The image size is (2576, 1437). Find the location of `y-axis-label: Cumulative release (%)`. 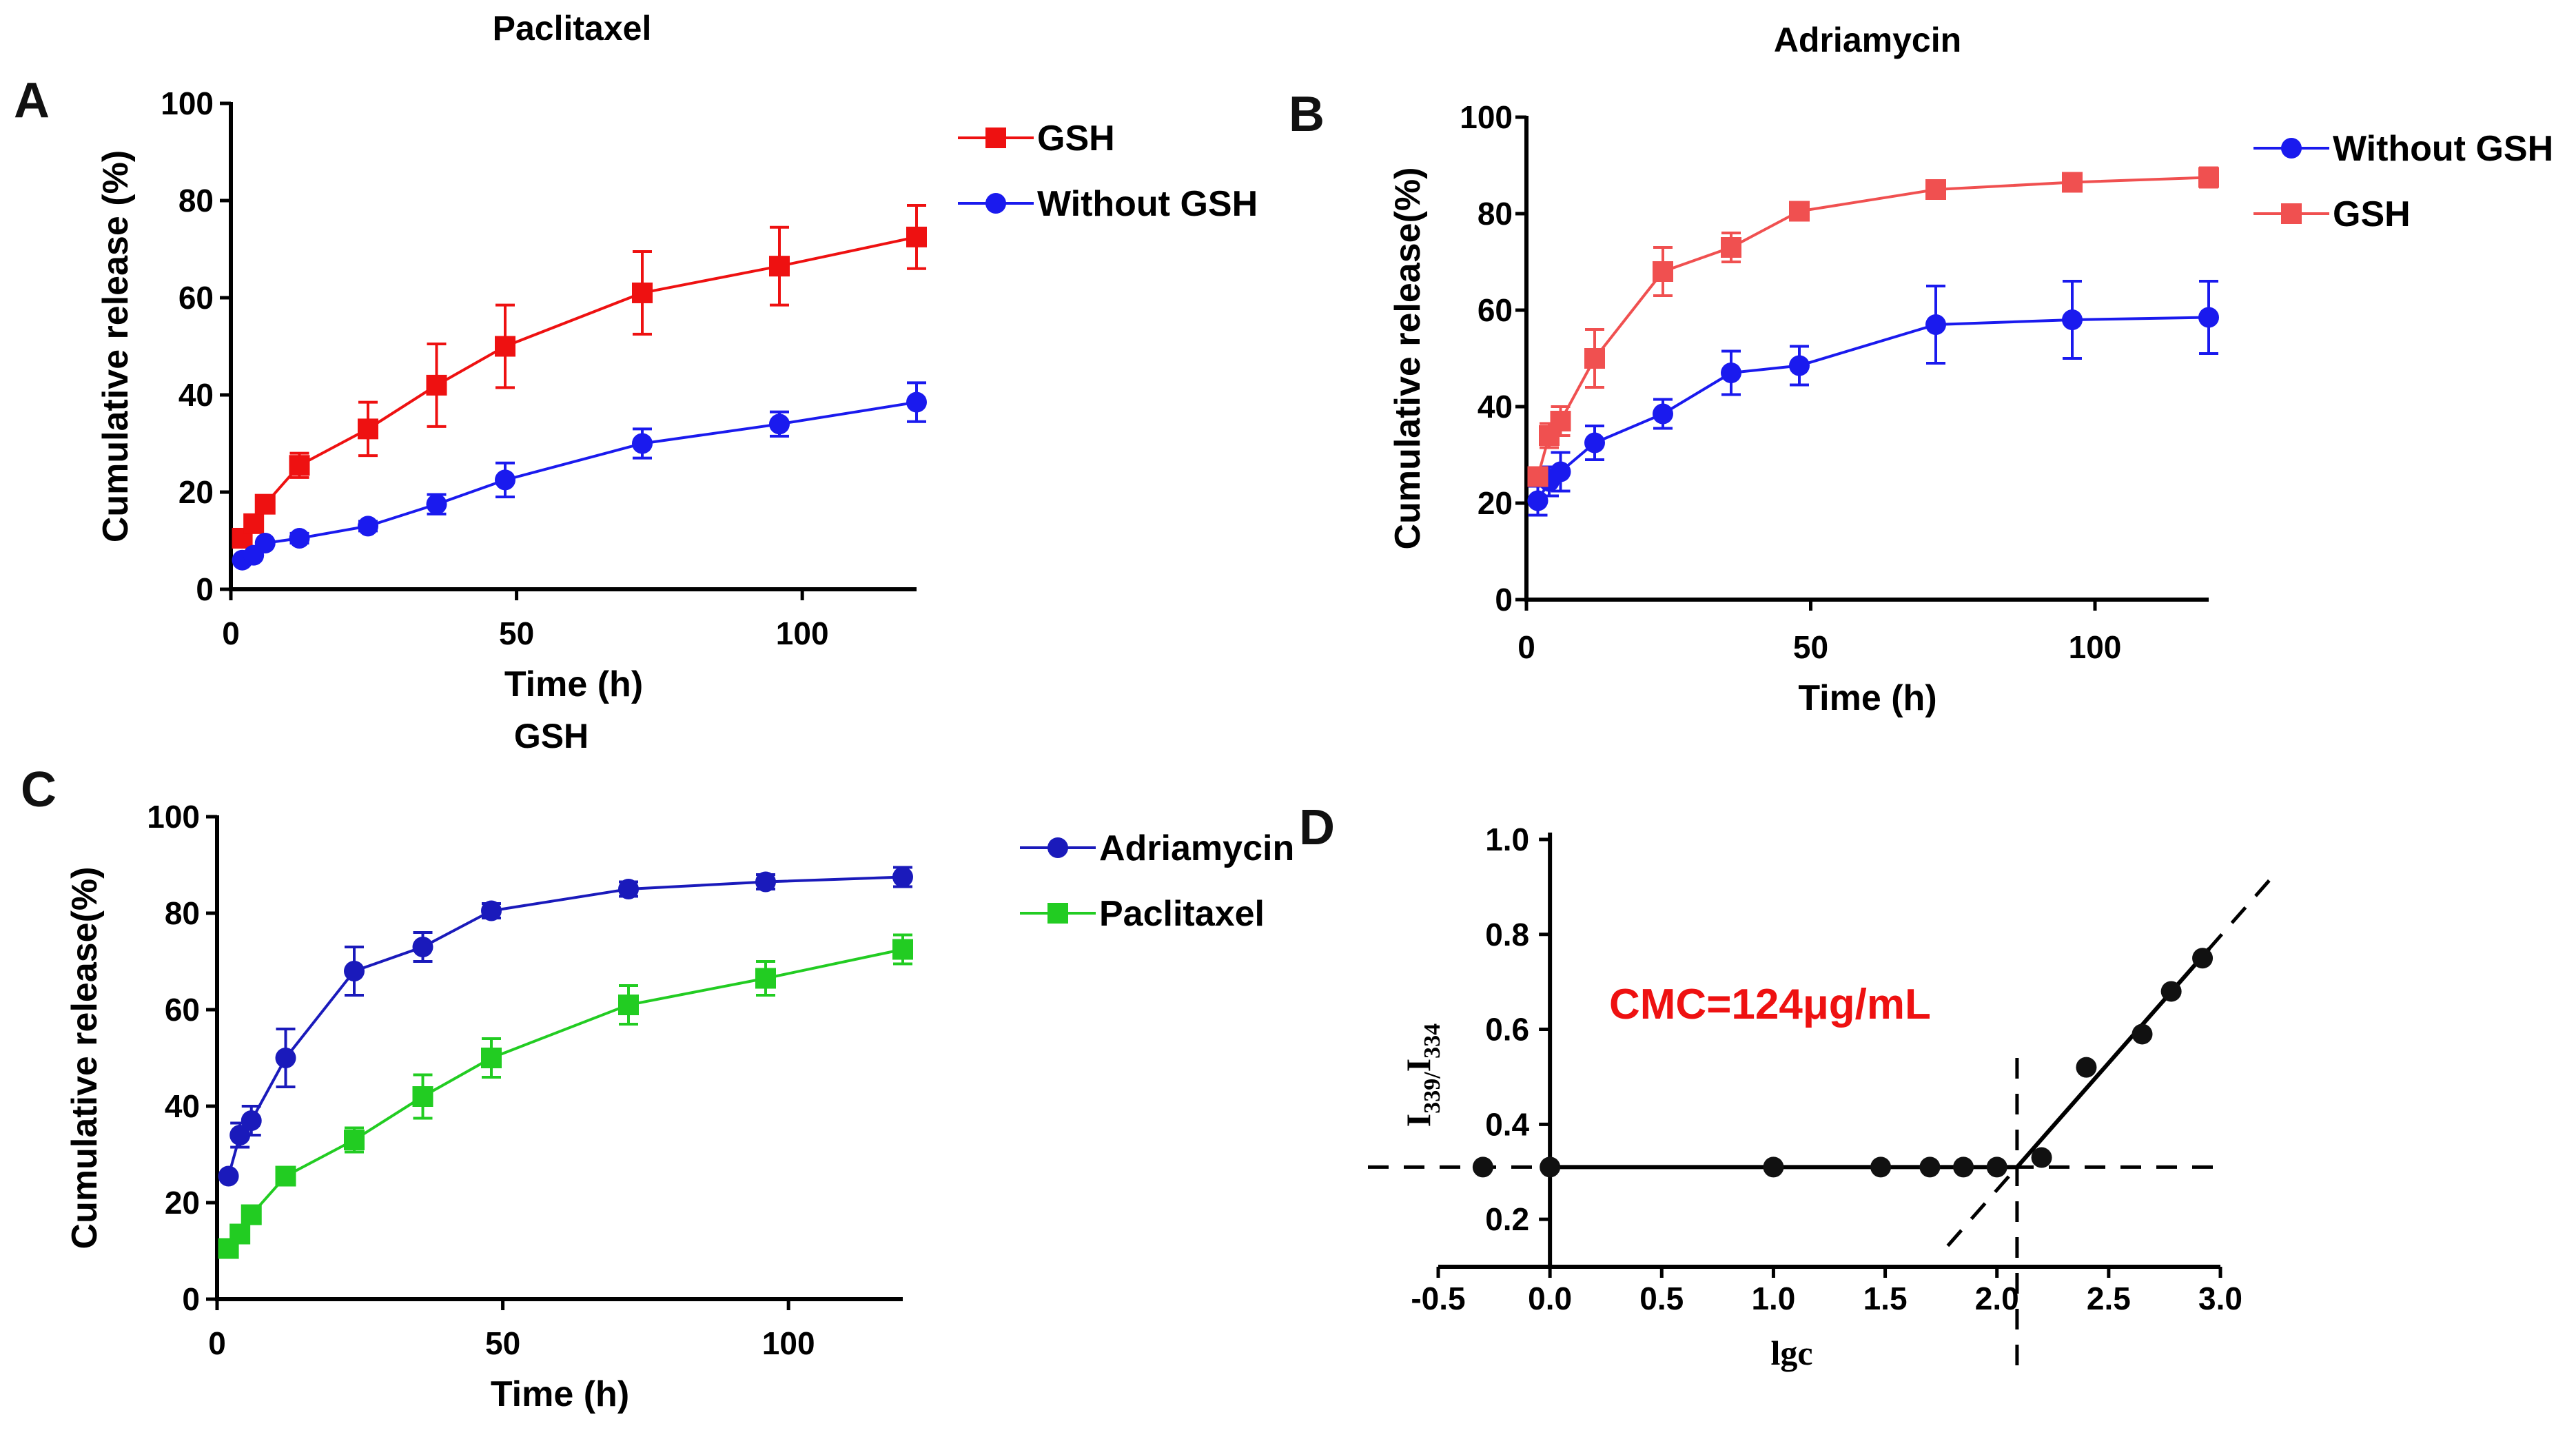

y-axis-label: Cumulative release (%) is located at coordinates (116, 346).